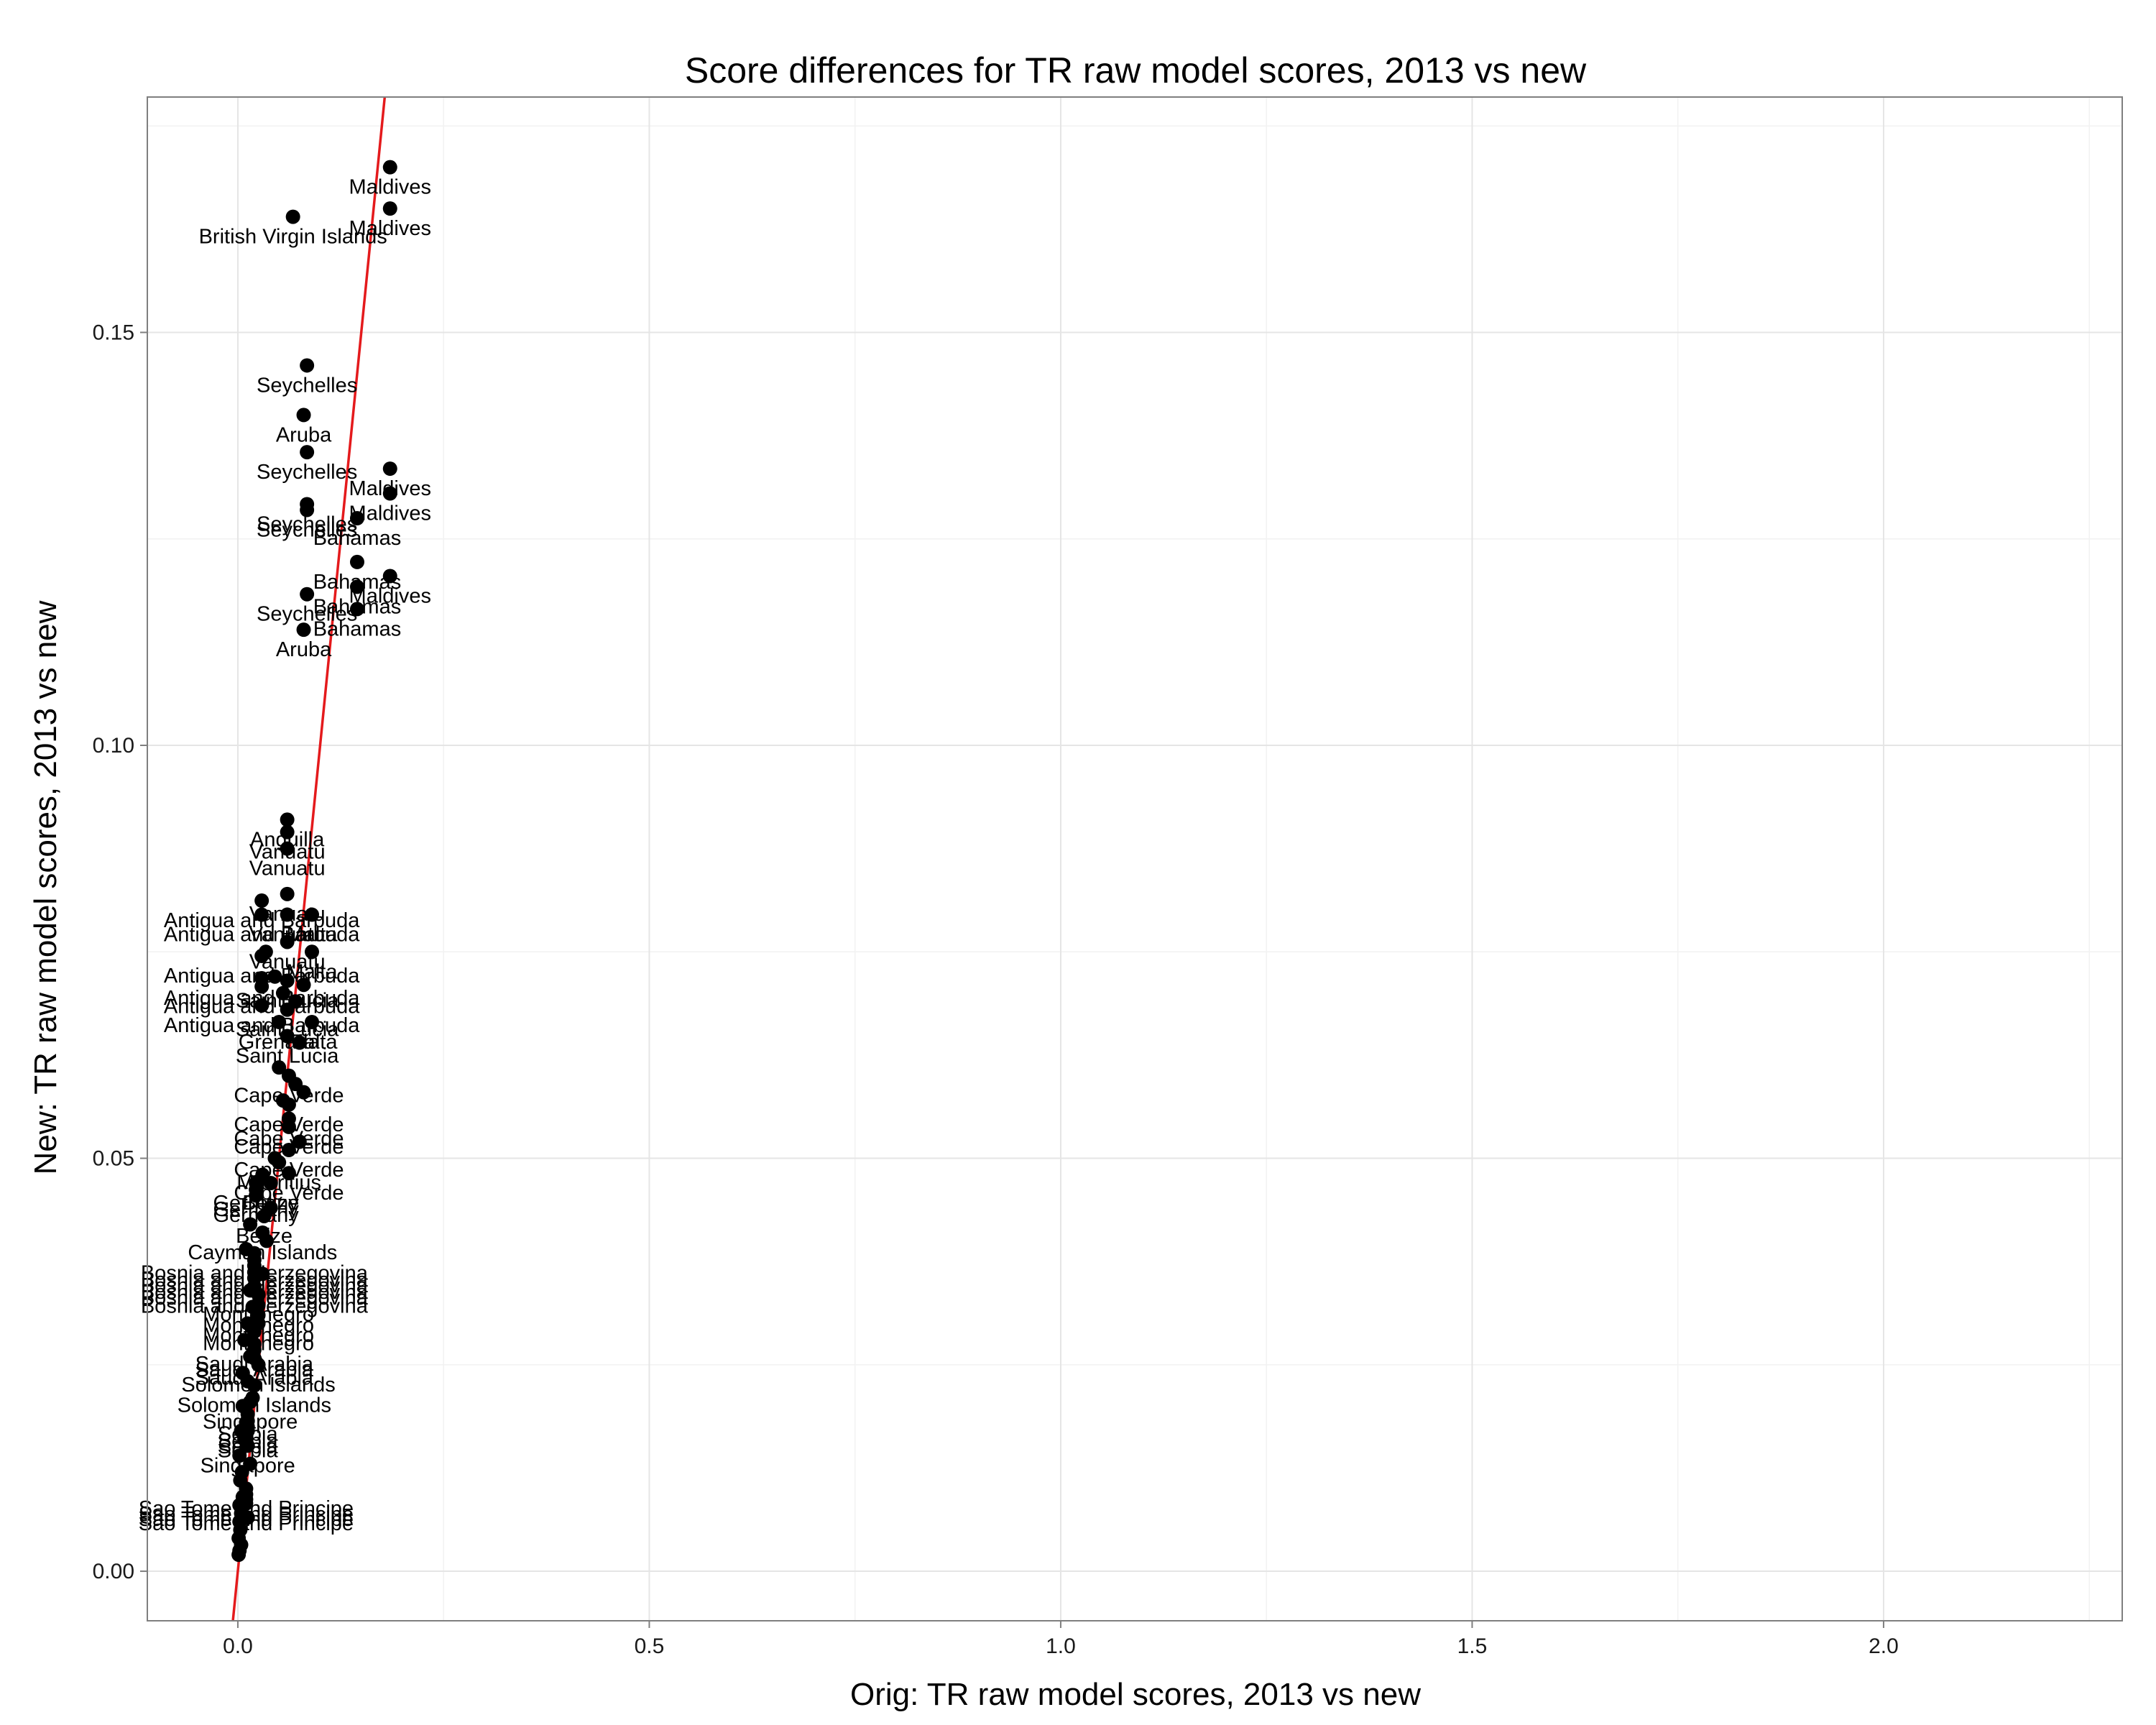 The width and height of the screenshot is (2156, 1725). Describe the element at coordinates (278, 1182) in the screenshot. I see `point-label: Mauritius` at that location.